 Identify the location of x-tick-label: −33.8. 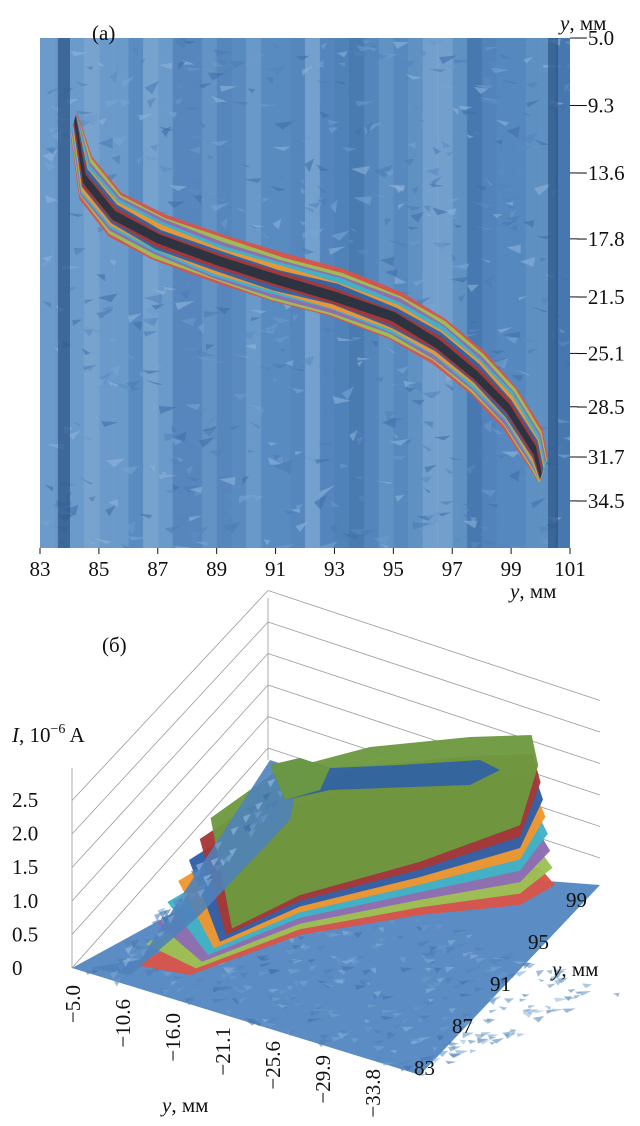
(373, 1093).